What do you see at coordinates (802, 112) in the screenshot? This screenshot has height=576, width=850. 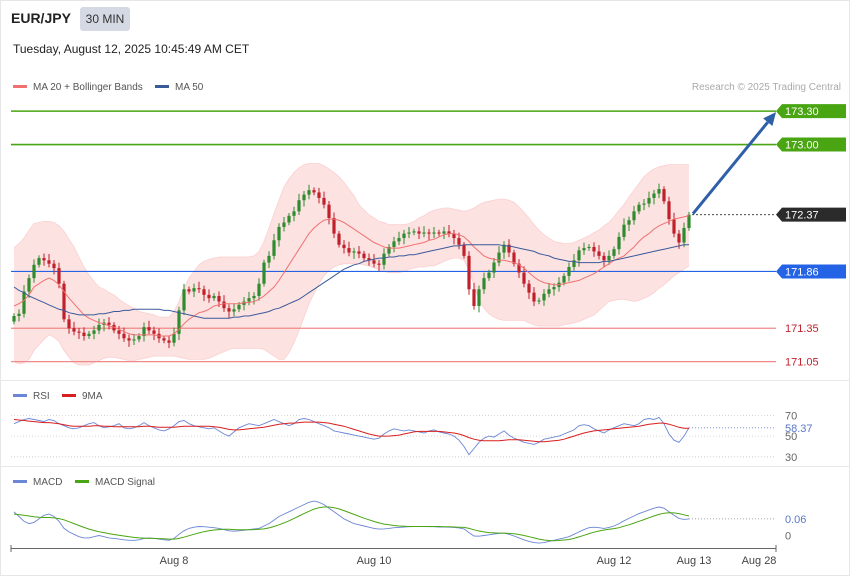 I see `level-label-173.30: 173.30` at bounding box center [802, 112].